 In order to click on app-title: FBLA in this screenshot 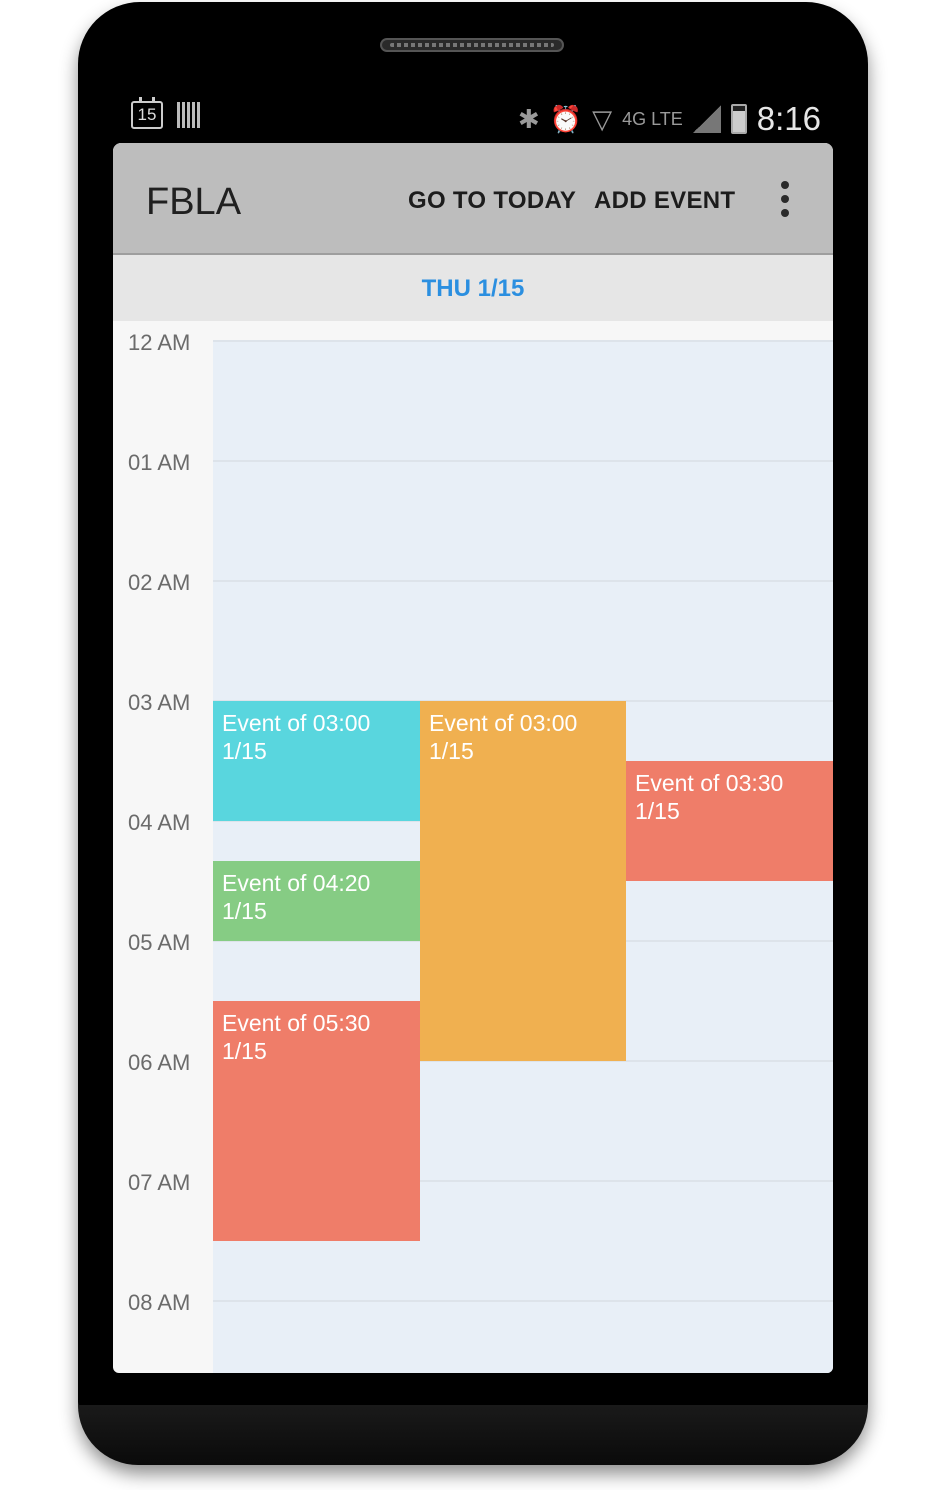, I will do `click(194, 202)`.